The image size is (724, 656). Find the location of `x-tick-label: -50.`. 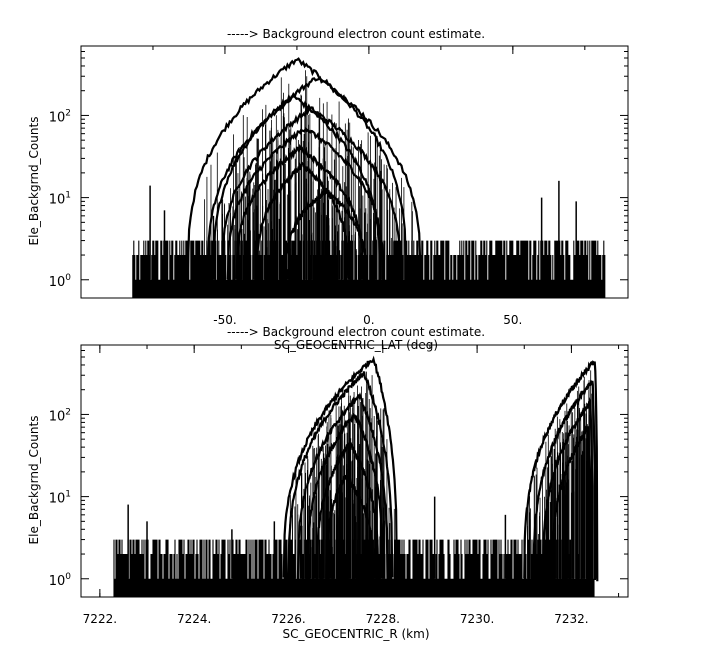

x-tick-label: -50. is located at coordinates (224, 320).